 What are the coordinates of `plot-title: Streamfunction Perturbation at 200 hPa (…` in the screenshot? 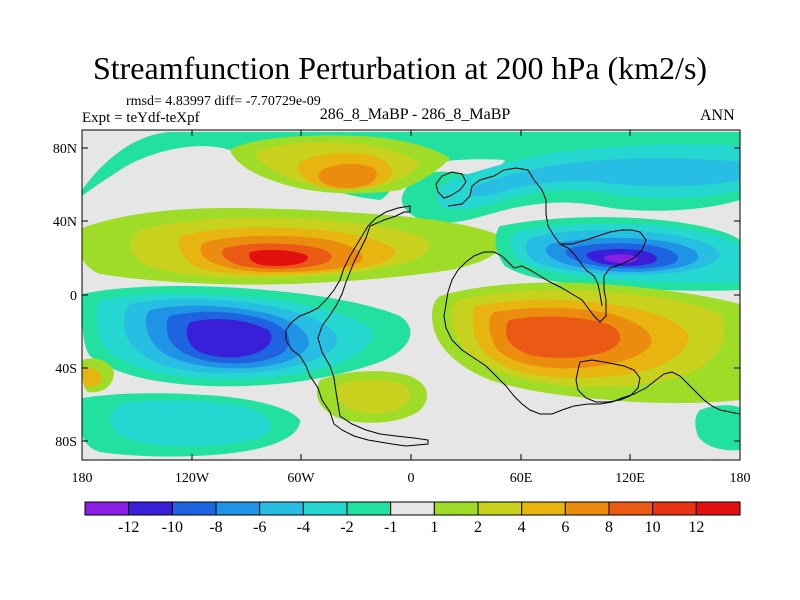 It's located at (400, 68).